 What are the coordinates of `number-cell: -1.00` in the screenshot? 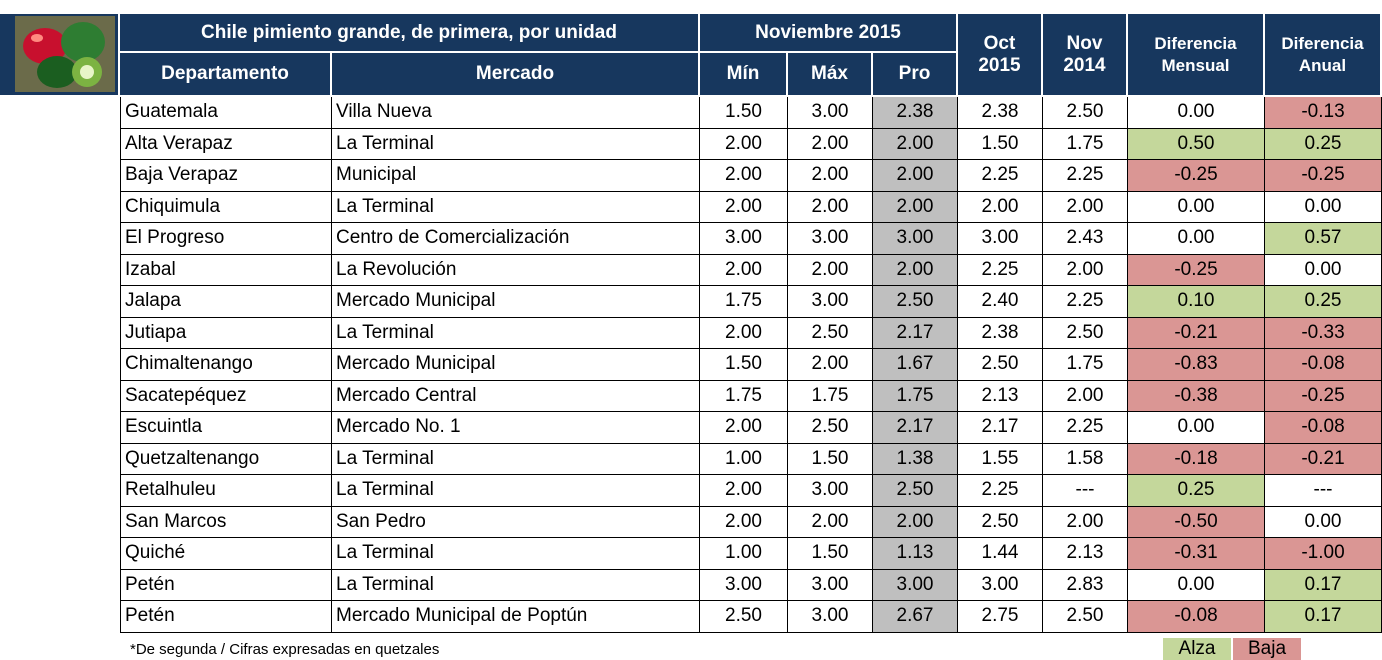 It's located at (1323, 554).